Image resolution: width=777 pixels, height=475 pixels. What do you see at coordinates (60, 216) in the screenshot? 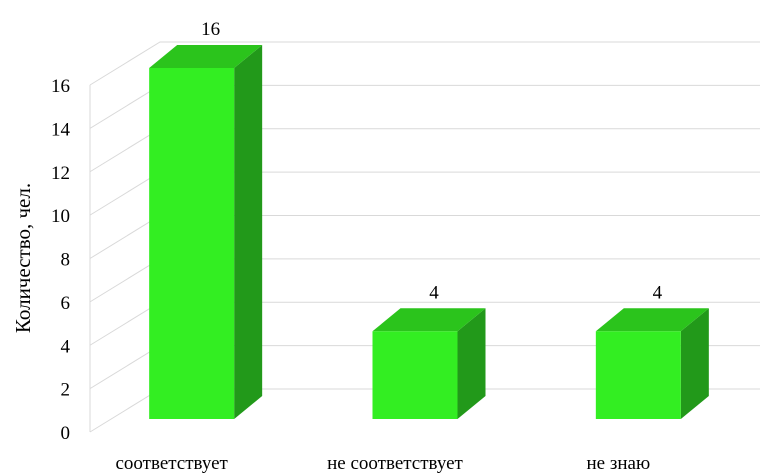
I see `y-tick-label: 10` at bounding box center [60, 216].